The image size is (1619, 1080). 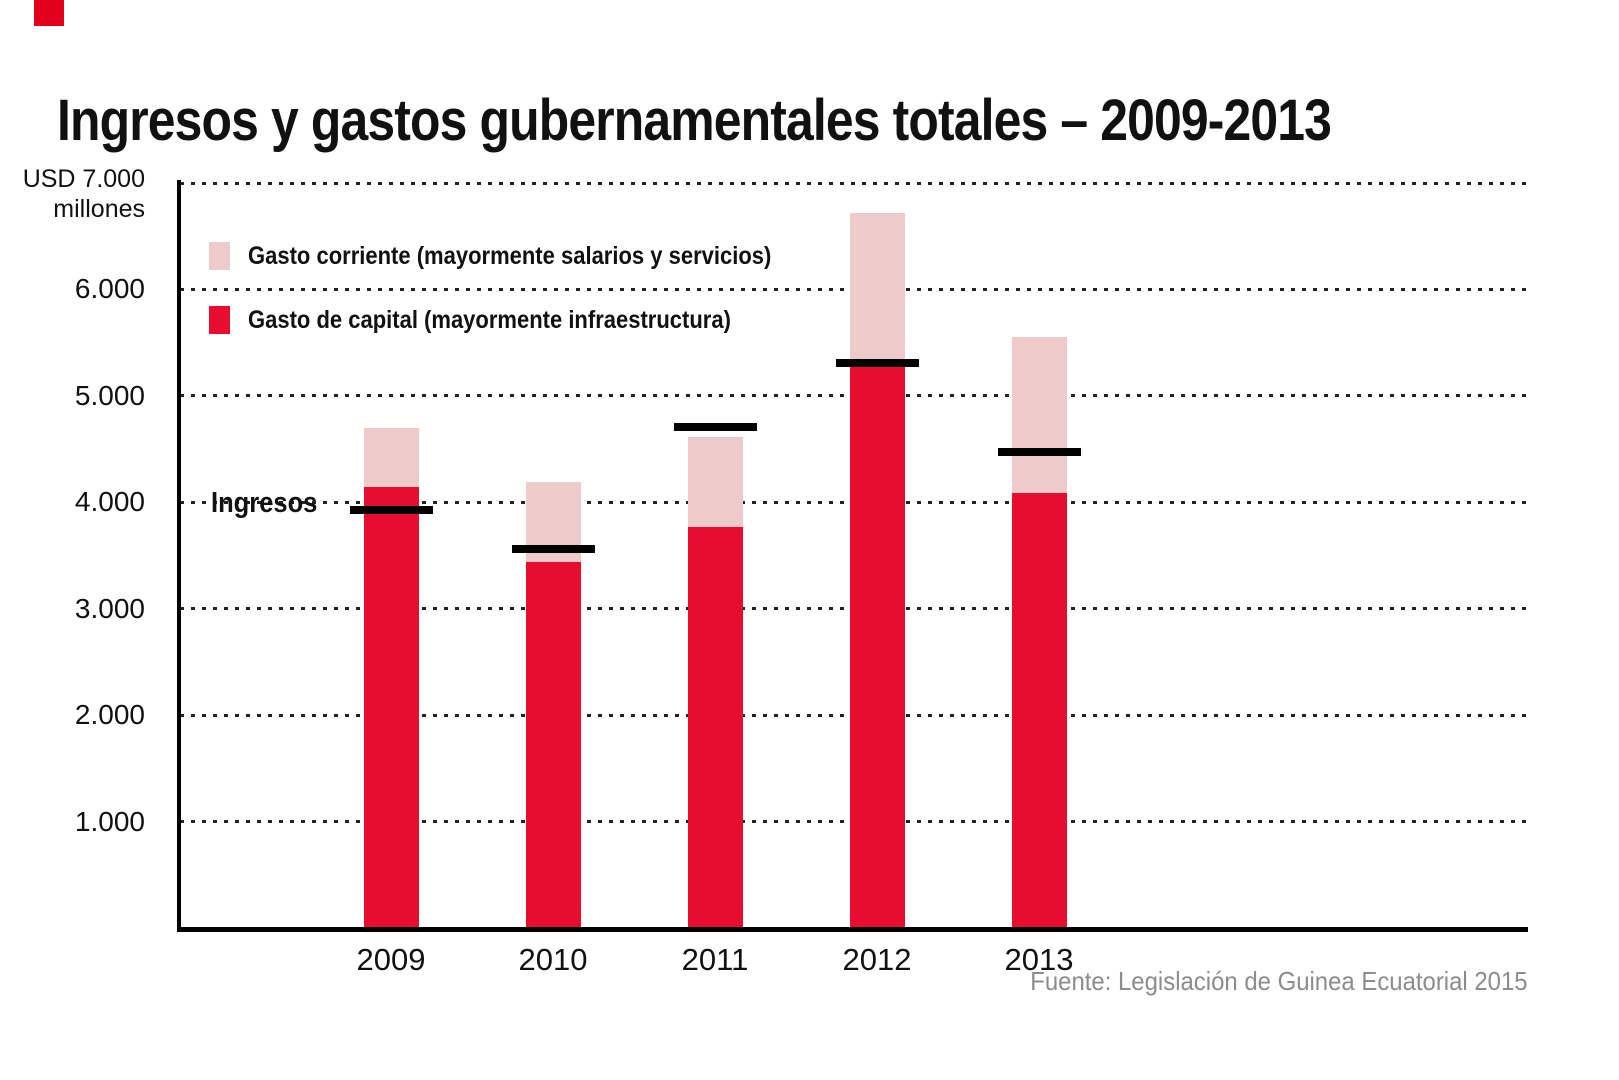 I want to click on x-axis-line, so click(x=852, y=929).